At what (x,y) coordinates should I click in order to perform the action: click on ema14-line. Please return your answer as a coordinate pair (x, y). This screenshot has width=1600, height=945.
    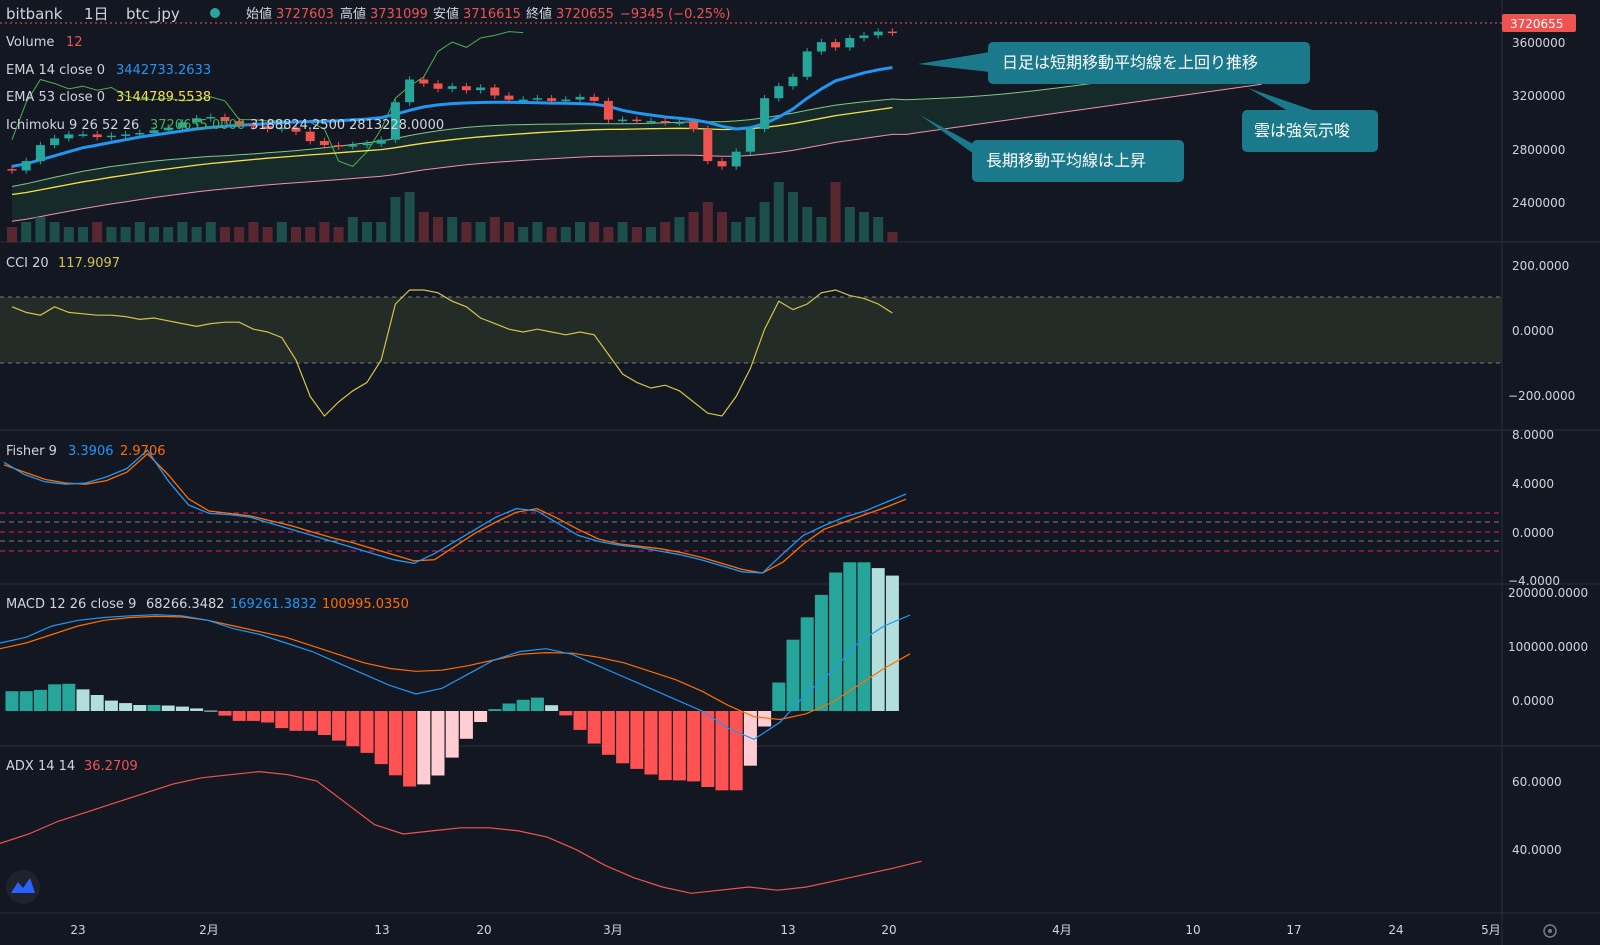
    Looking at the image, I should click on (452, 117).